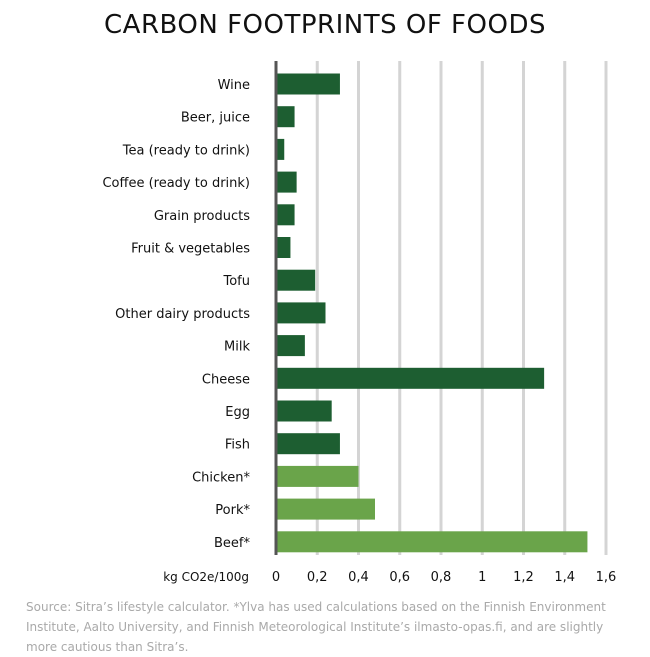 The image size is (650, 657). What do you see at coordinates (523, 577) in the screenshot?
I see `x-tick-label: 1,2` at bounding box center [523, 577].